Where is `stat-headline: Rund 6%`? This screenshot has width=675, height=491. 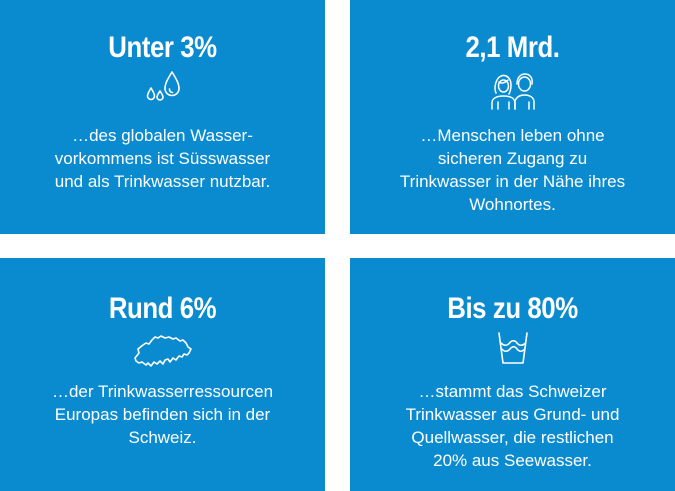 stat-headline: Rund 6% is located at coordinates (162, 308).